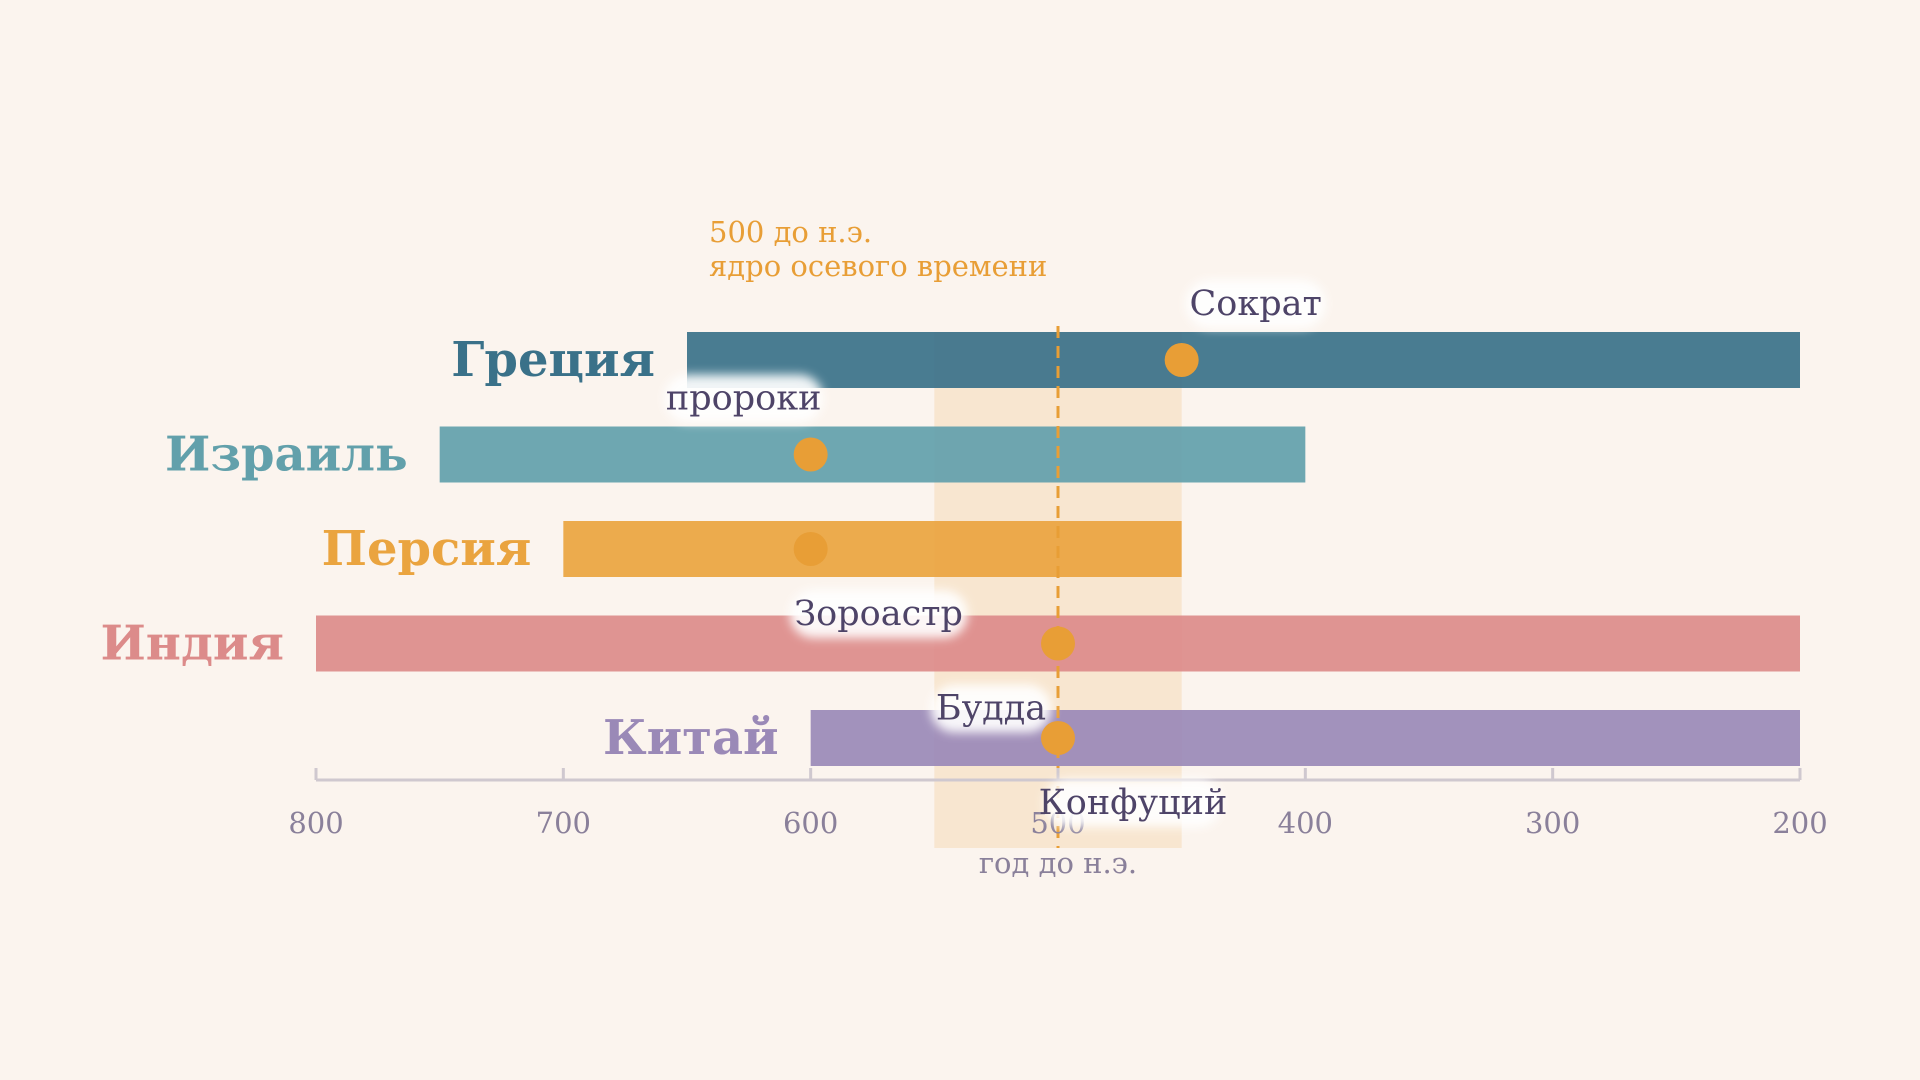  Describe the element at coordinates (1058, 863) in the screenshot. I see `x-axis-title: год до н.э.` at that location.